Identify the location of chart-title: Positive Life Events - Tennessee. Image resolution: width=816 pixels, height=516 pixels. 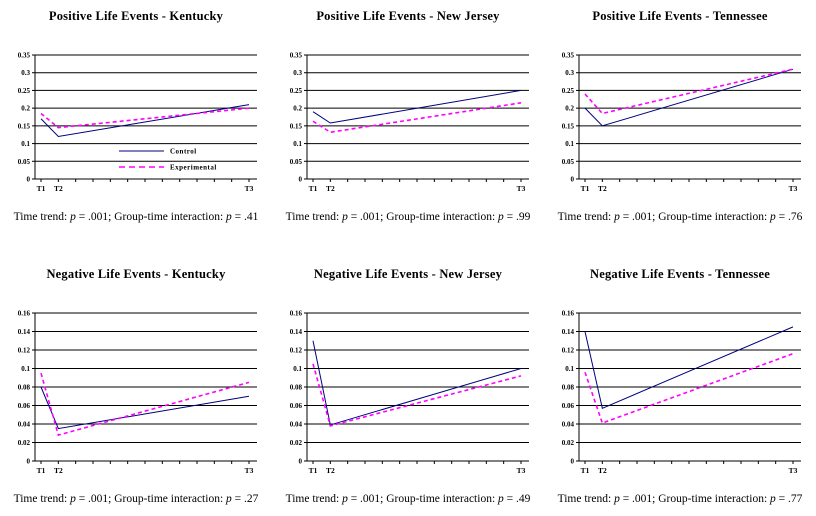
(680, 16).